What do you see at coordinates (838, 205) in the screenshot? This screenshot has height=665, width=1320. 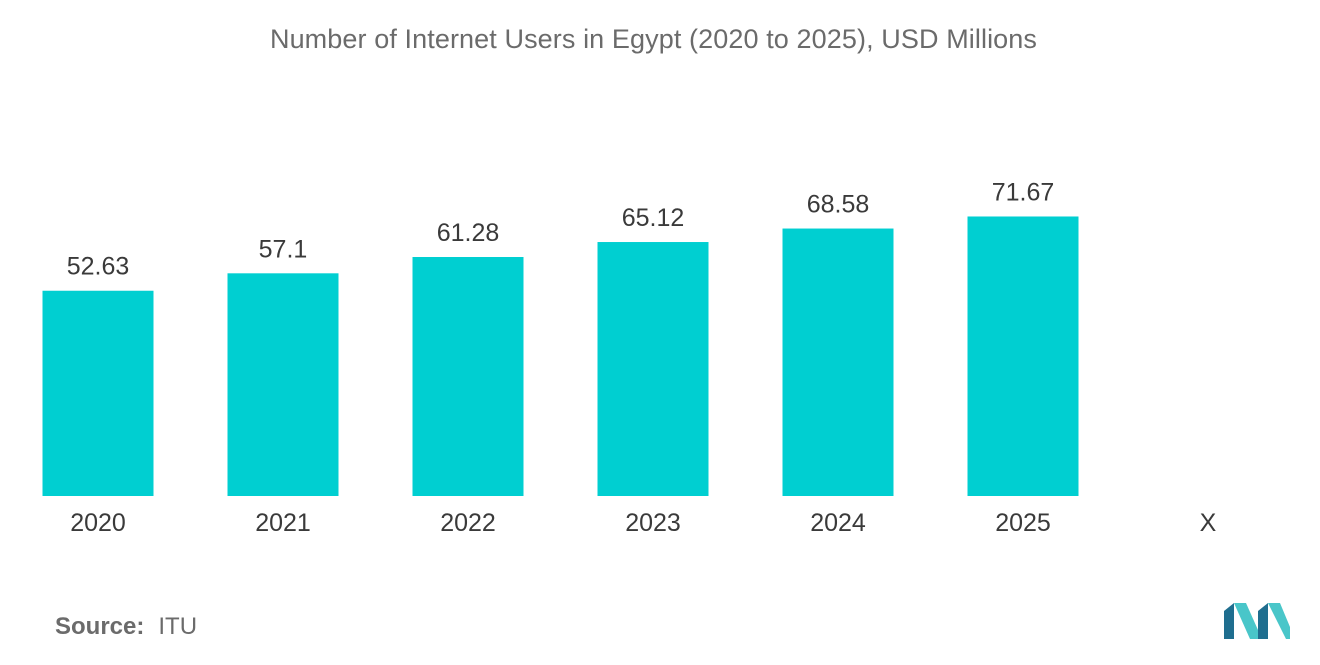 I see `value-label-2024: 68.58` at bounding box center [838, 205].